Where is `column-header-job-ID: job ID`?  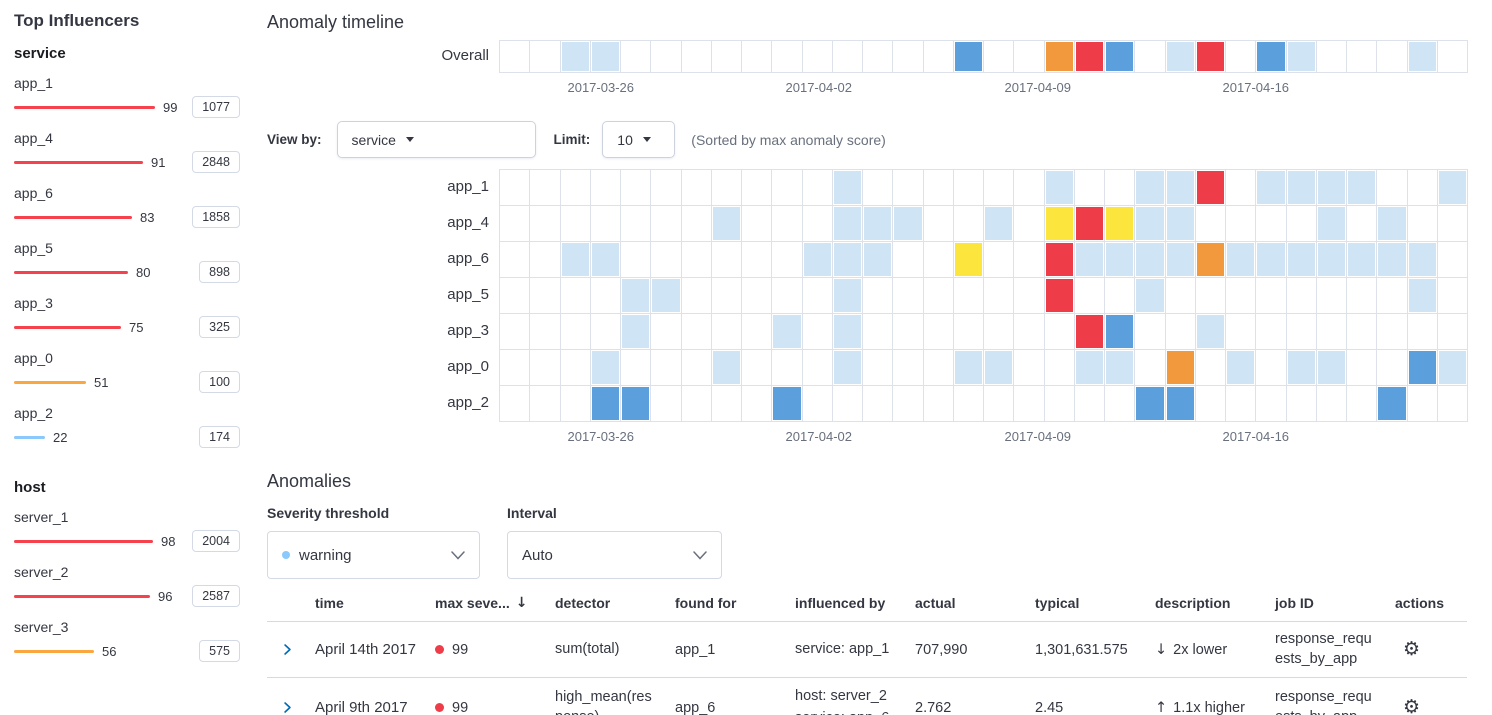 column-header-job-ID: job ID is located at coordinates (1294, 603).